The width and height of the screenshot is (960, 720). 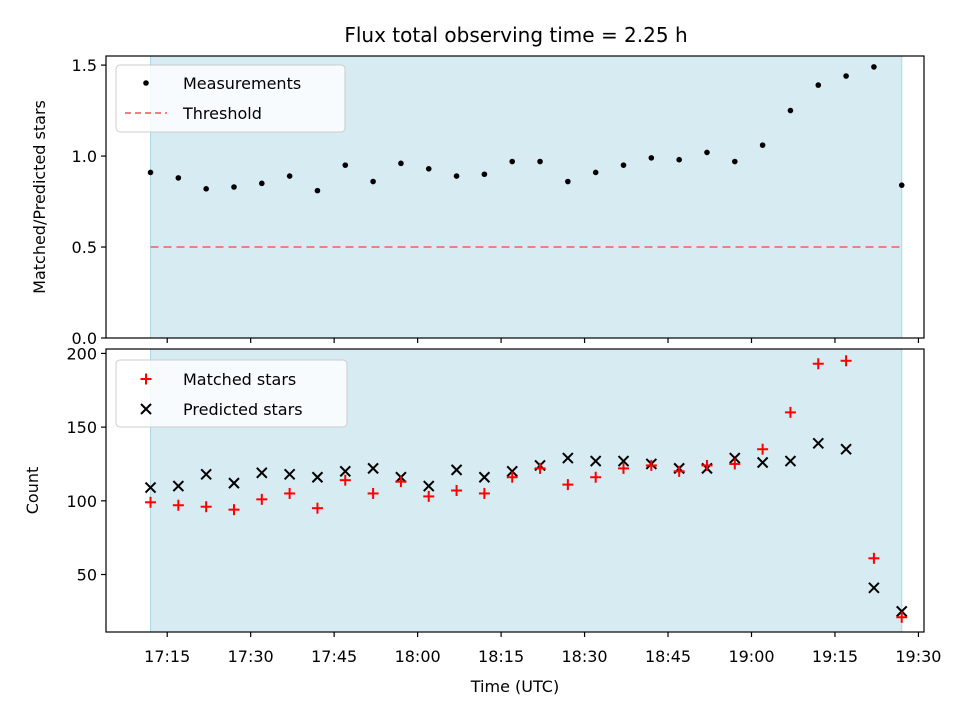 What do you see at coordinates (515, 35) in the screenshot?
I see `chart-title: Flux total observing time = 2.25 h` at bounding box center [515, 35].